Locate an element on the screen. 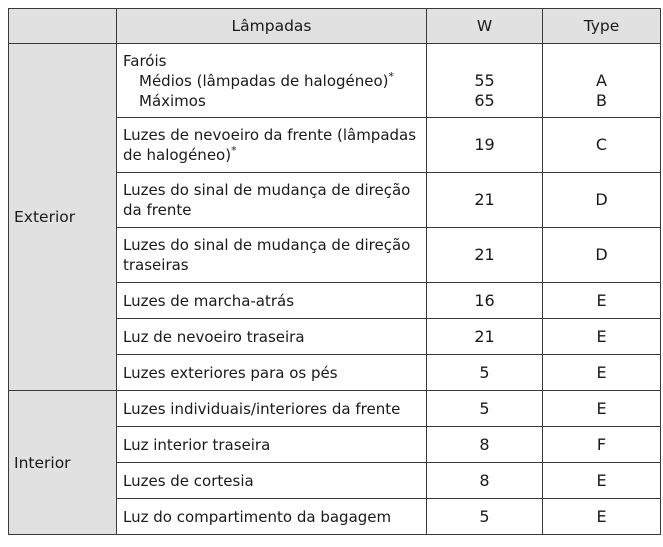  group-exterior: Exterior is located at coordinates (62, 217).